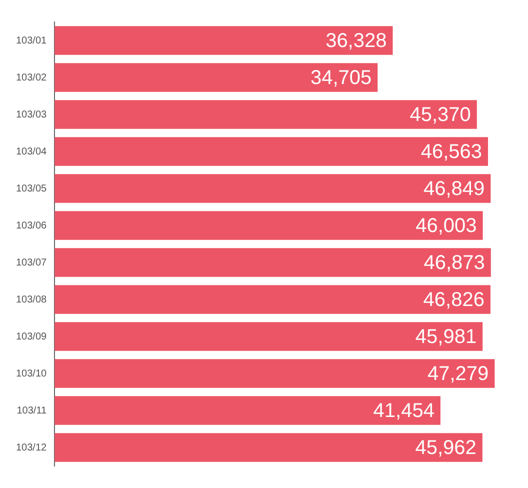 This screenshot has width=528, height=488. I want to click on data-label: 47,279, so click(458, 374).